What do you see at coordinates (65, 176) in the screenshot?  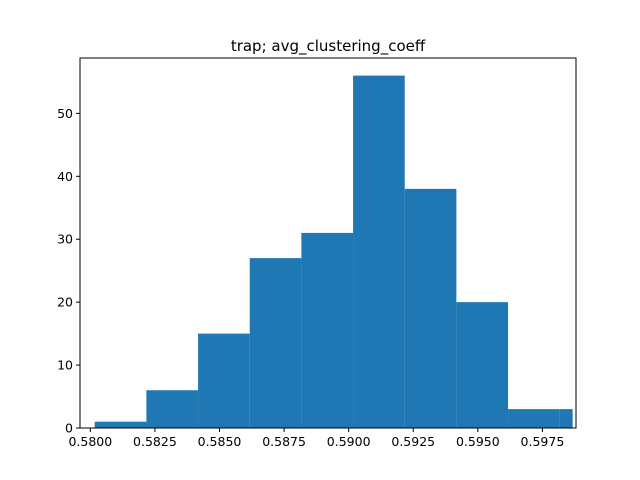 I see `y-tick-label-4: 40` at bounding box center [65, 176].